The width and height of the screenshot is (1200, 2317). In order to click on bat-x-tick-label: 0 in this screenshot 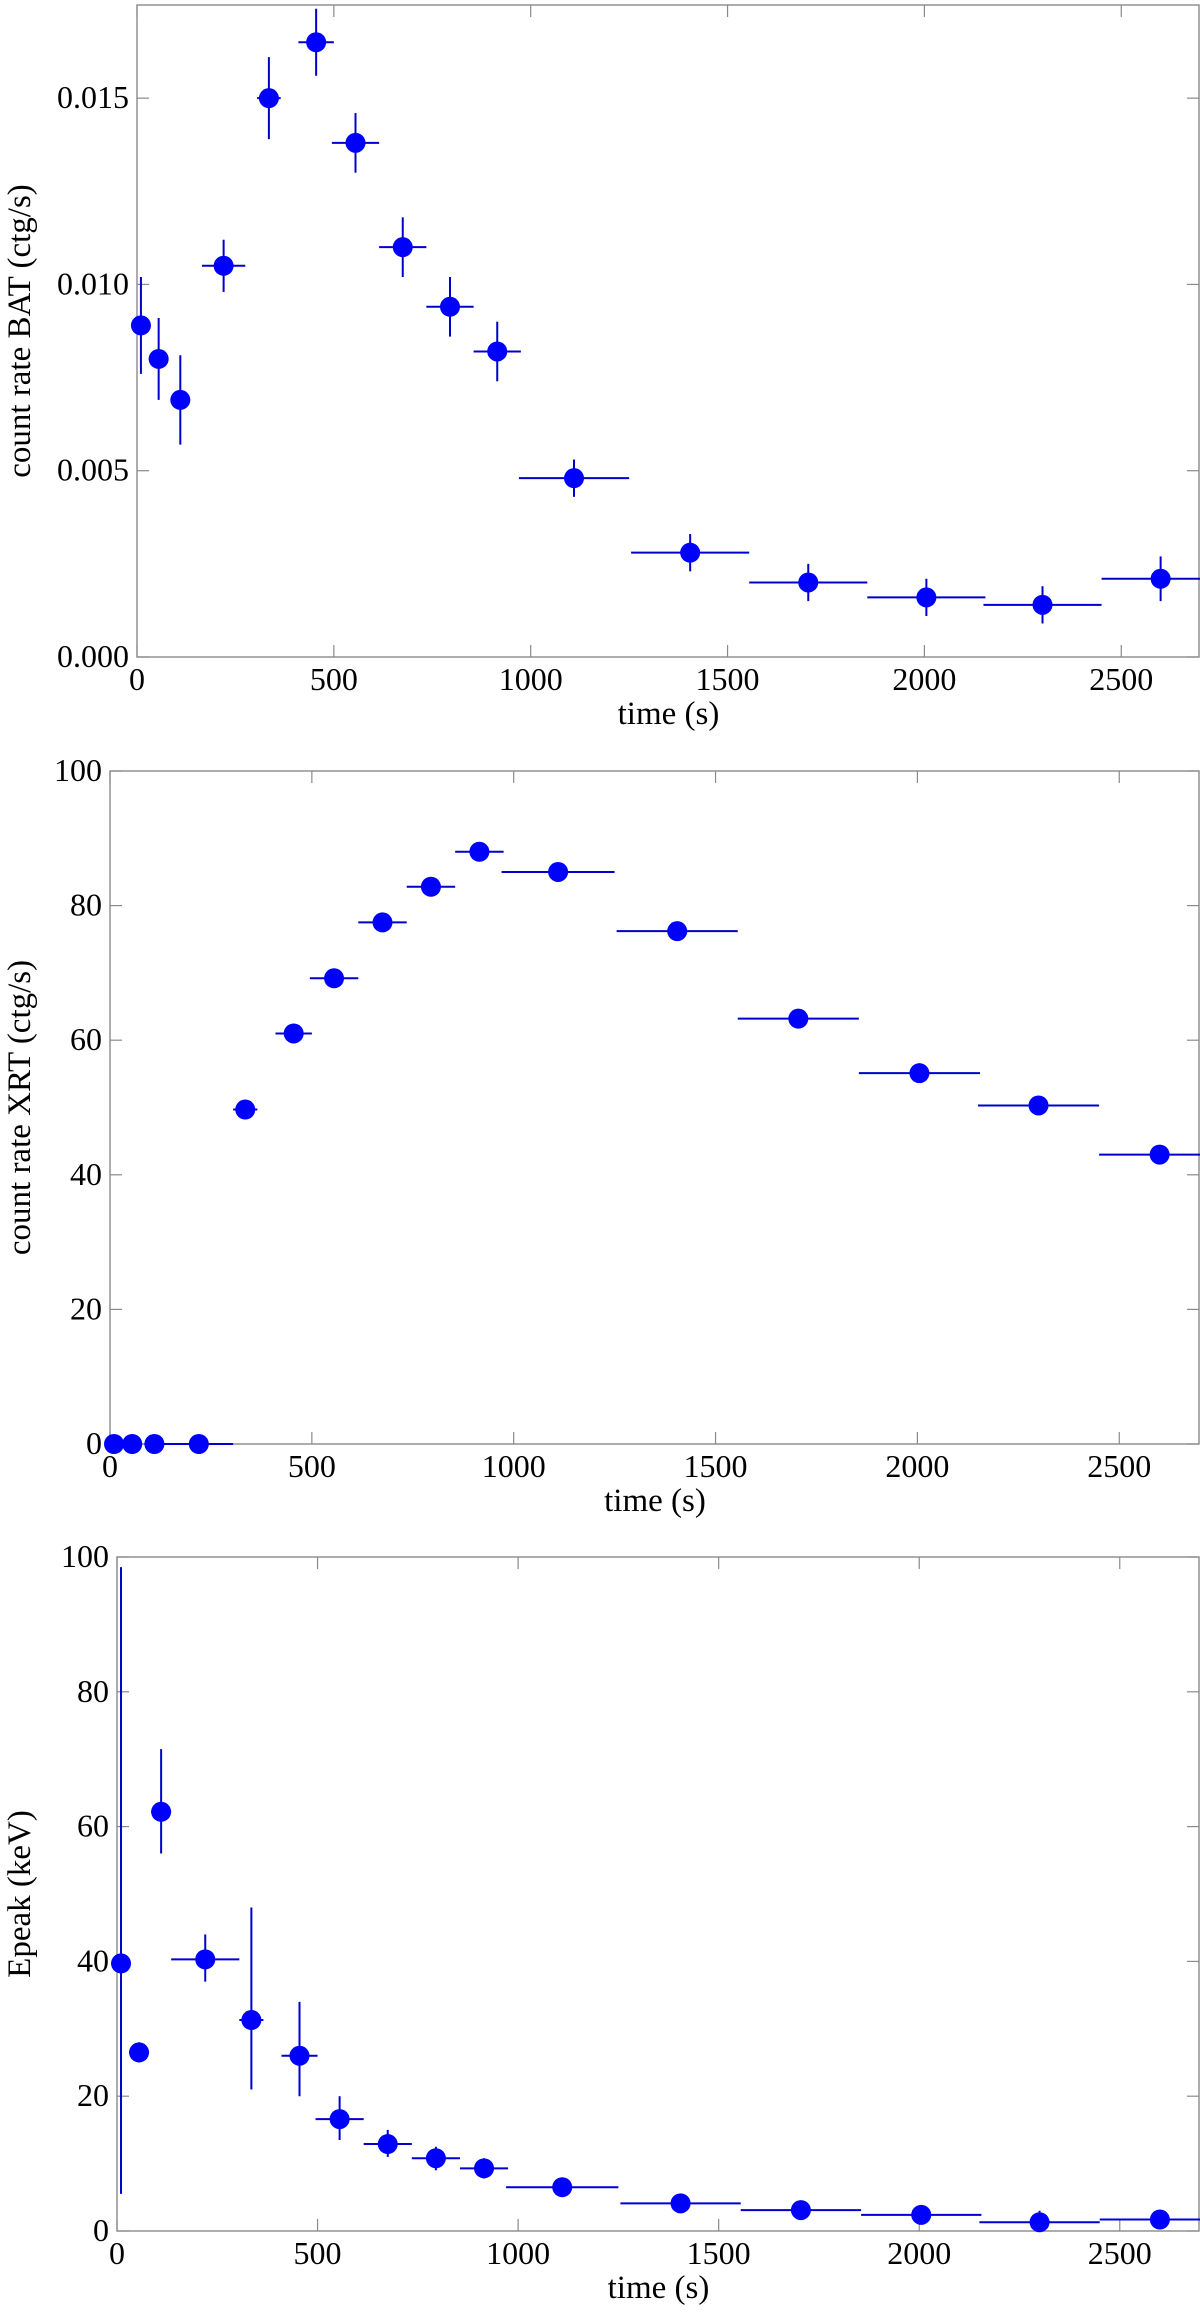, I will do `click(137, 679)`.